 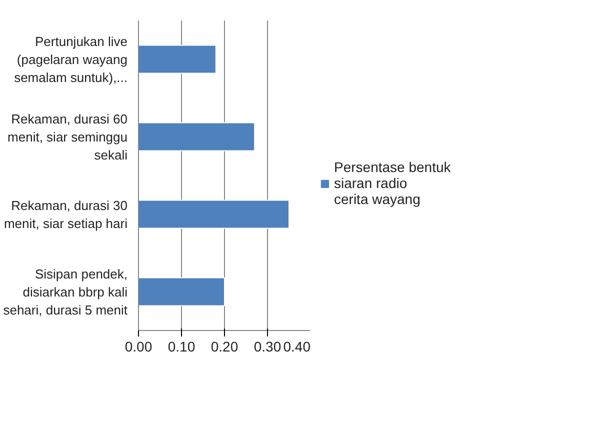 What do you see at coordinates (224, 346) in the screenshot?
I see `x-tick-label: 0.20` at bounding box center [224, 346].